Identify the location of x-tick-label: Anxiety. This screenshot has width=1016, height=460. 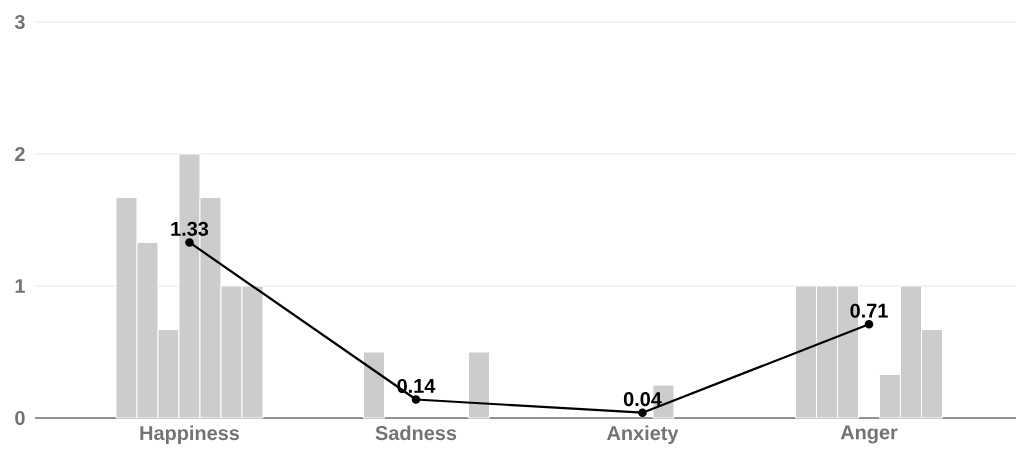
(643, 435).